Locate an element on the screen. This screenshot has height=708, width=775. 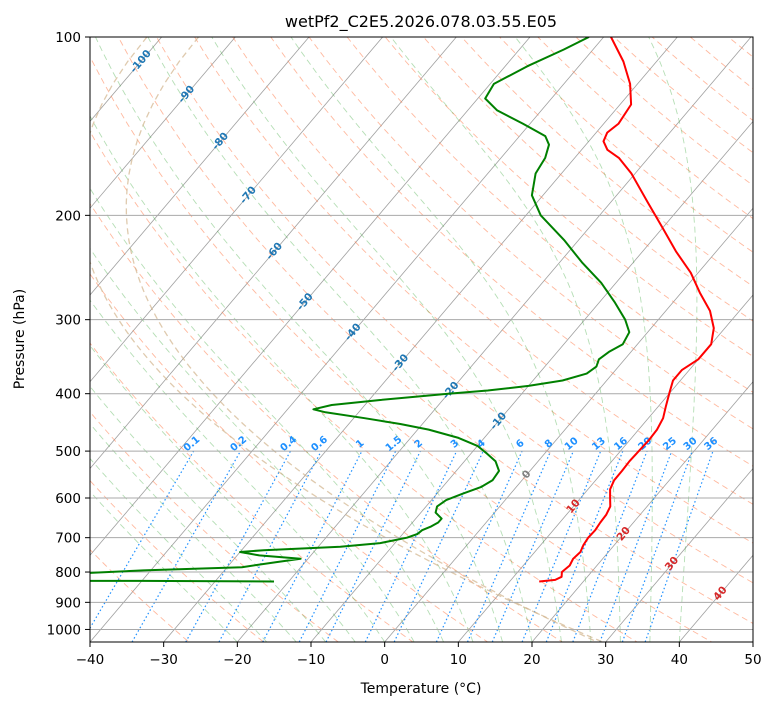
x-tick-label: 20 is located at coordinates (531, 660).